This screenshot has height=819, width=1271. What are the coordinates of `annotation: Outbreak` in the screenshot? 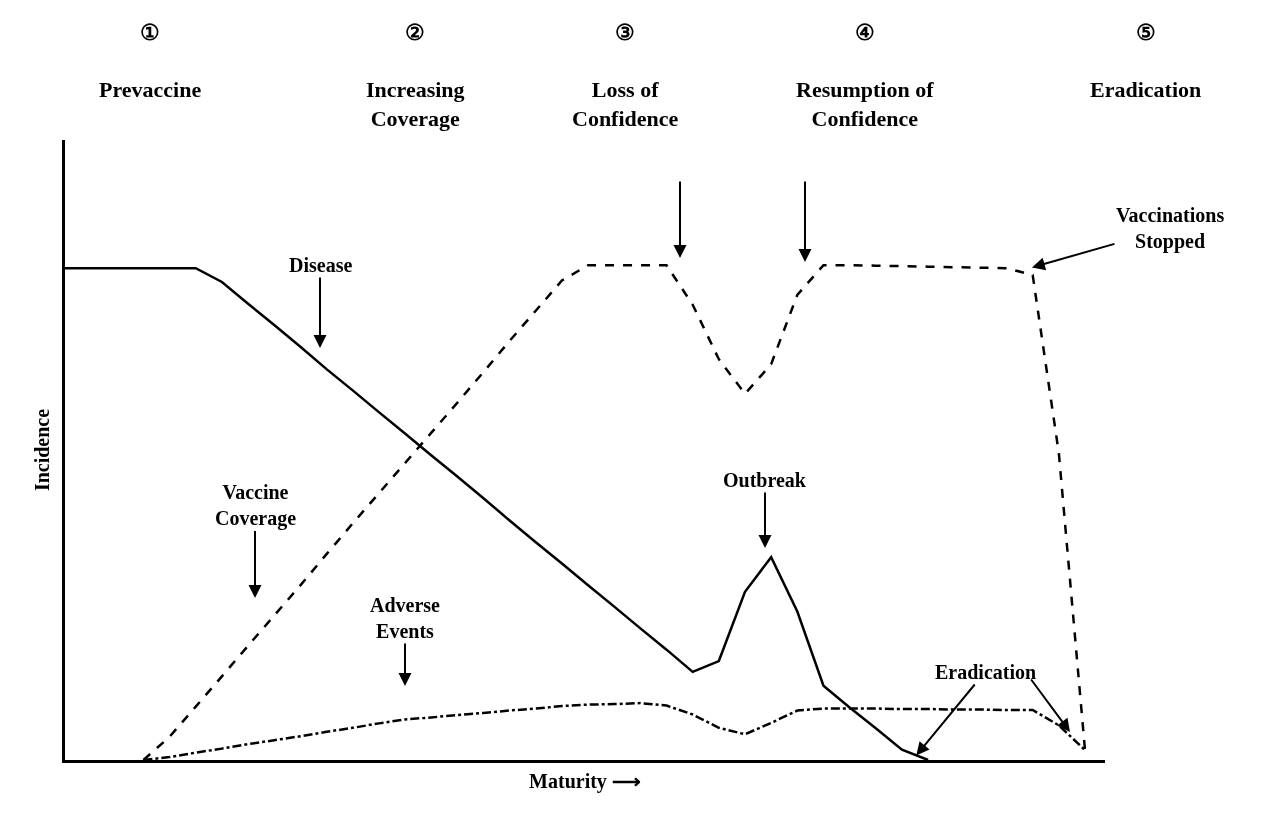 It's located at (765, 480).